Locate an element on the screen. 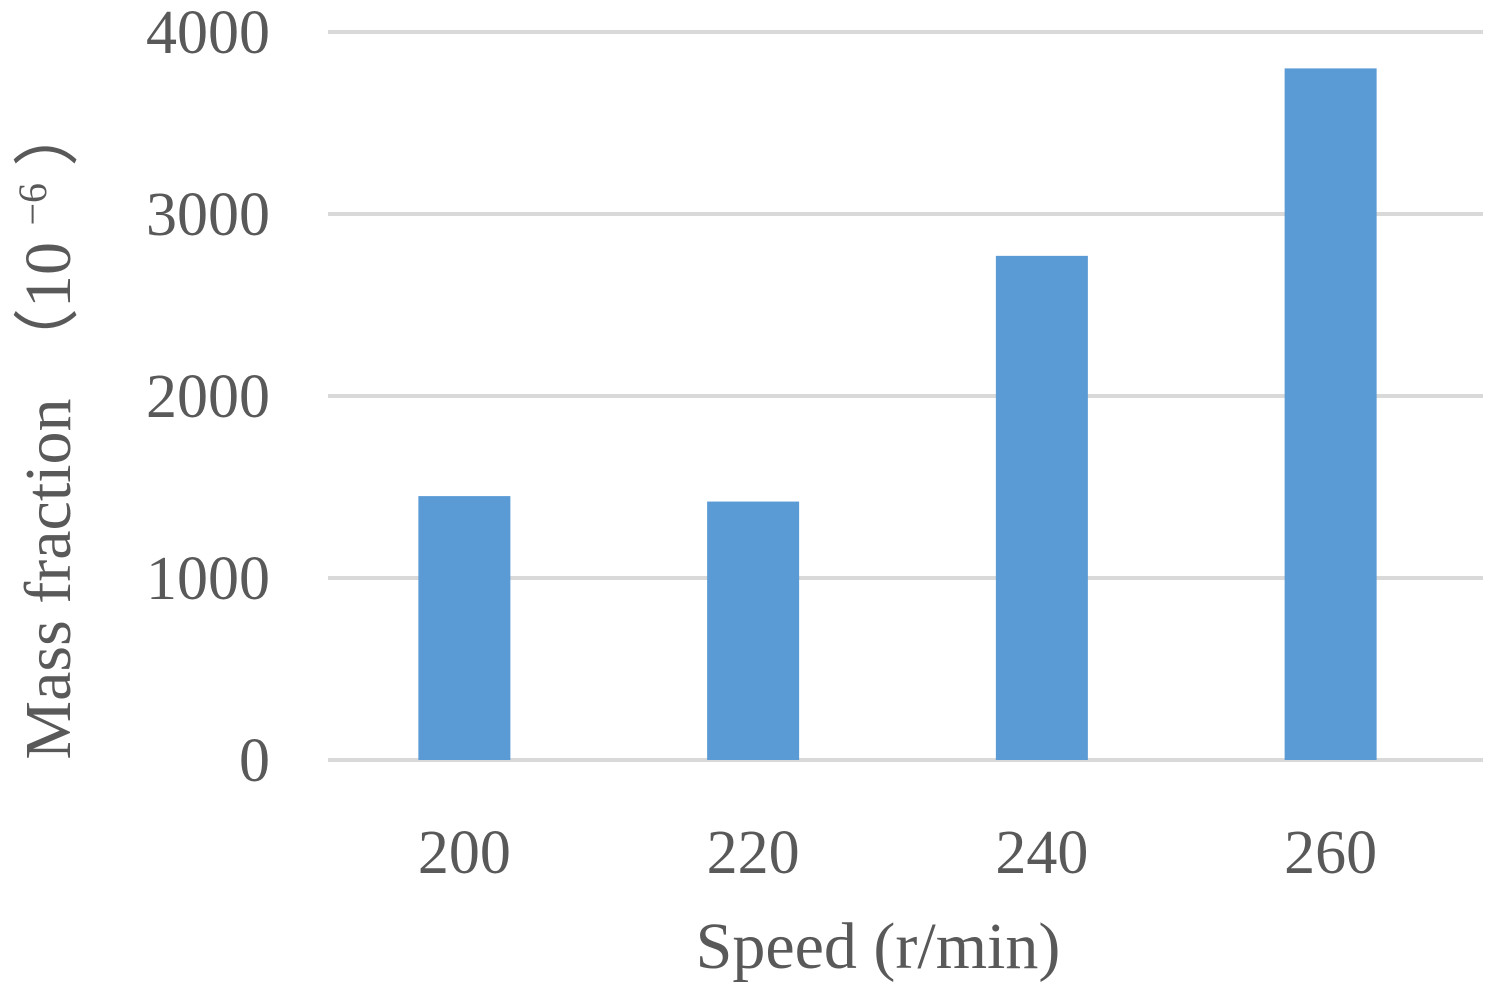  y-axis-title-label: Mass fraction is located at coordinates (48, 578).